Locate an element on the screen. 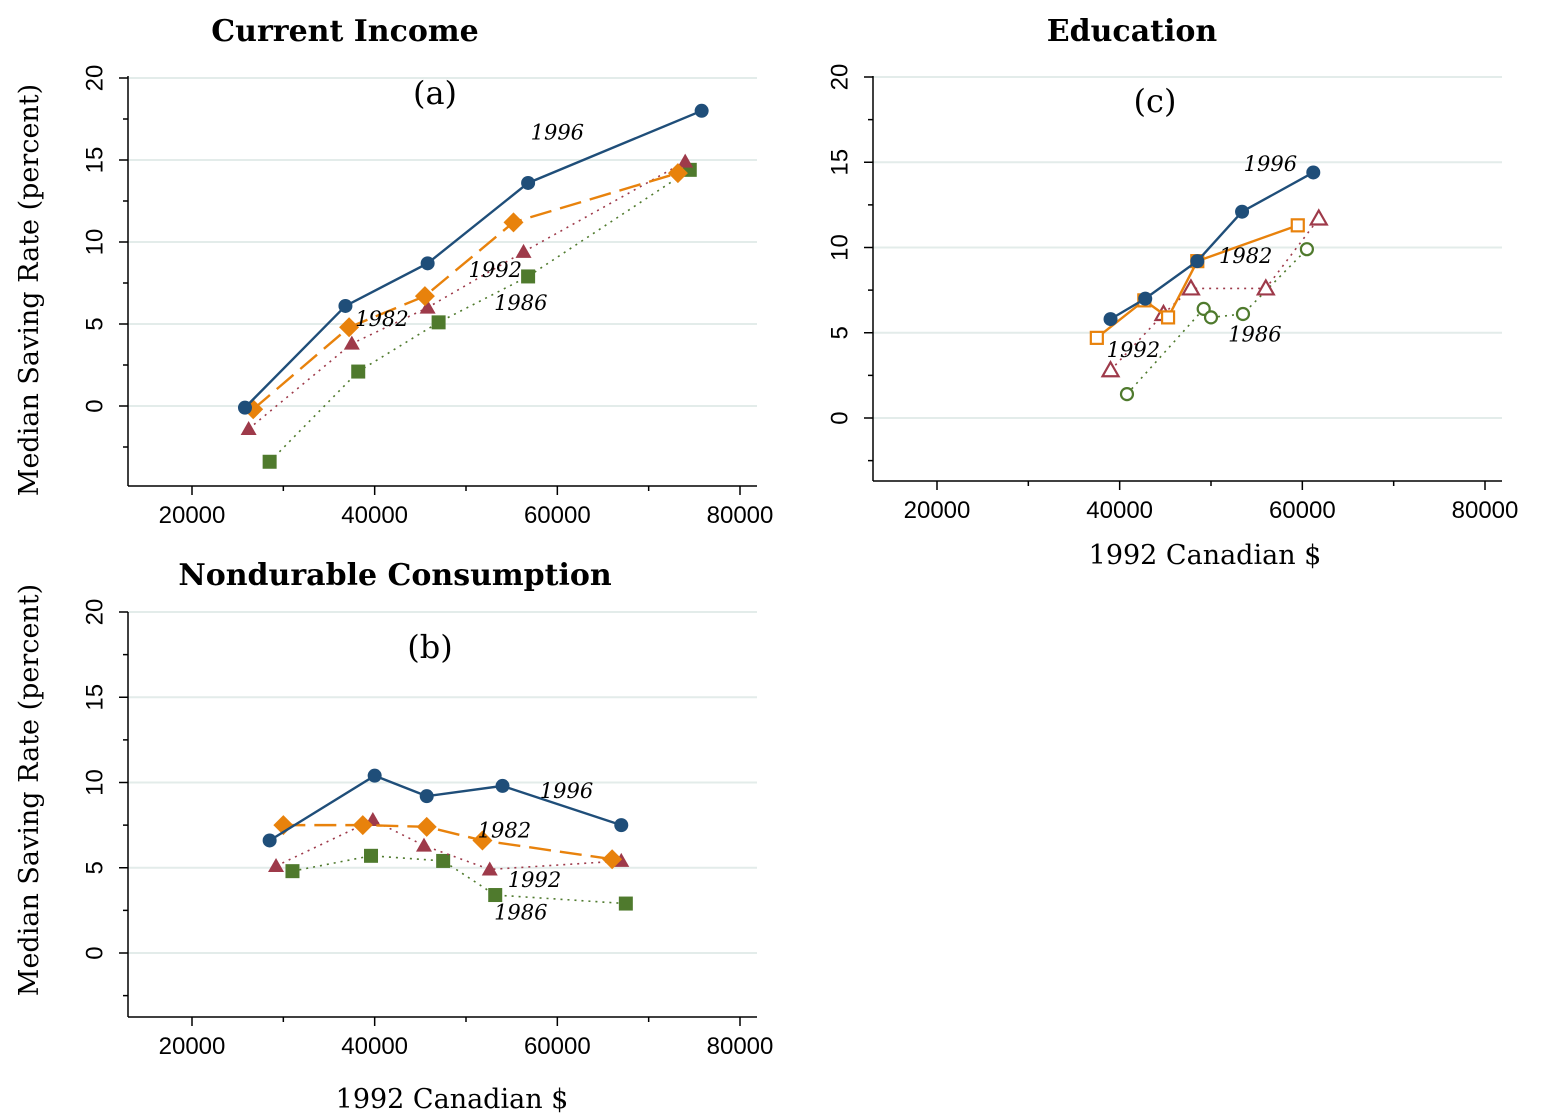 Image resolution: width=1556 pixels, height=1120 pixels. panel-title: Education is located at coordinates (1132, 31).